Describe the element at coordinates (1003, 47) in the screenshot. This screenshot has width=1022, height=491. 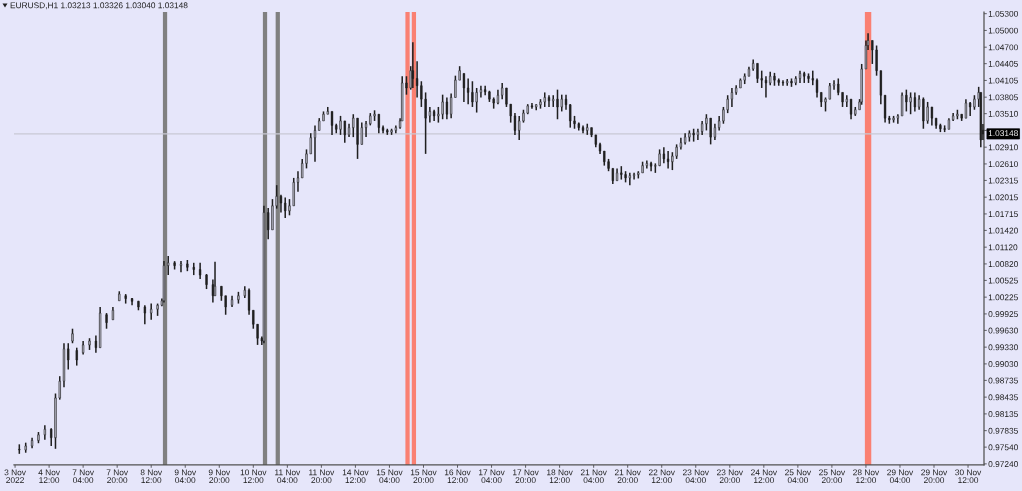
I see `y-tick-label: 1.04700` at that location.